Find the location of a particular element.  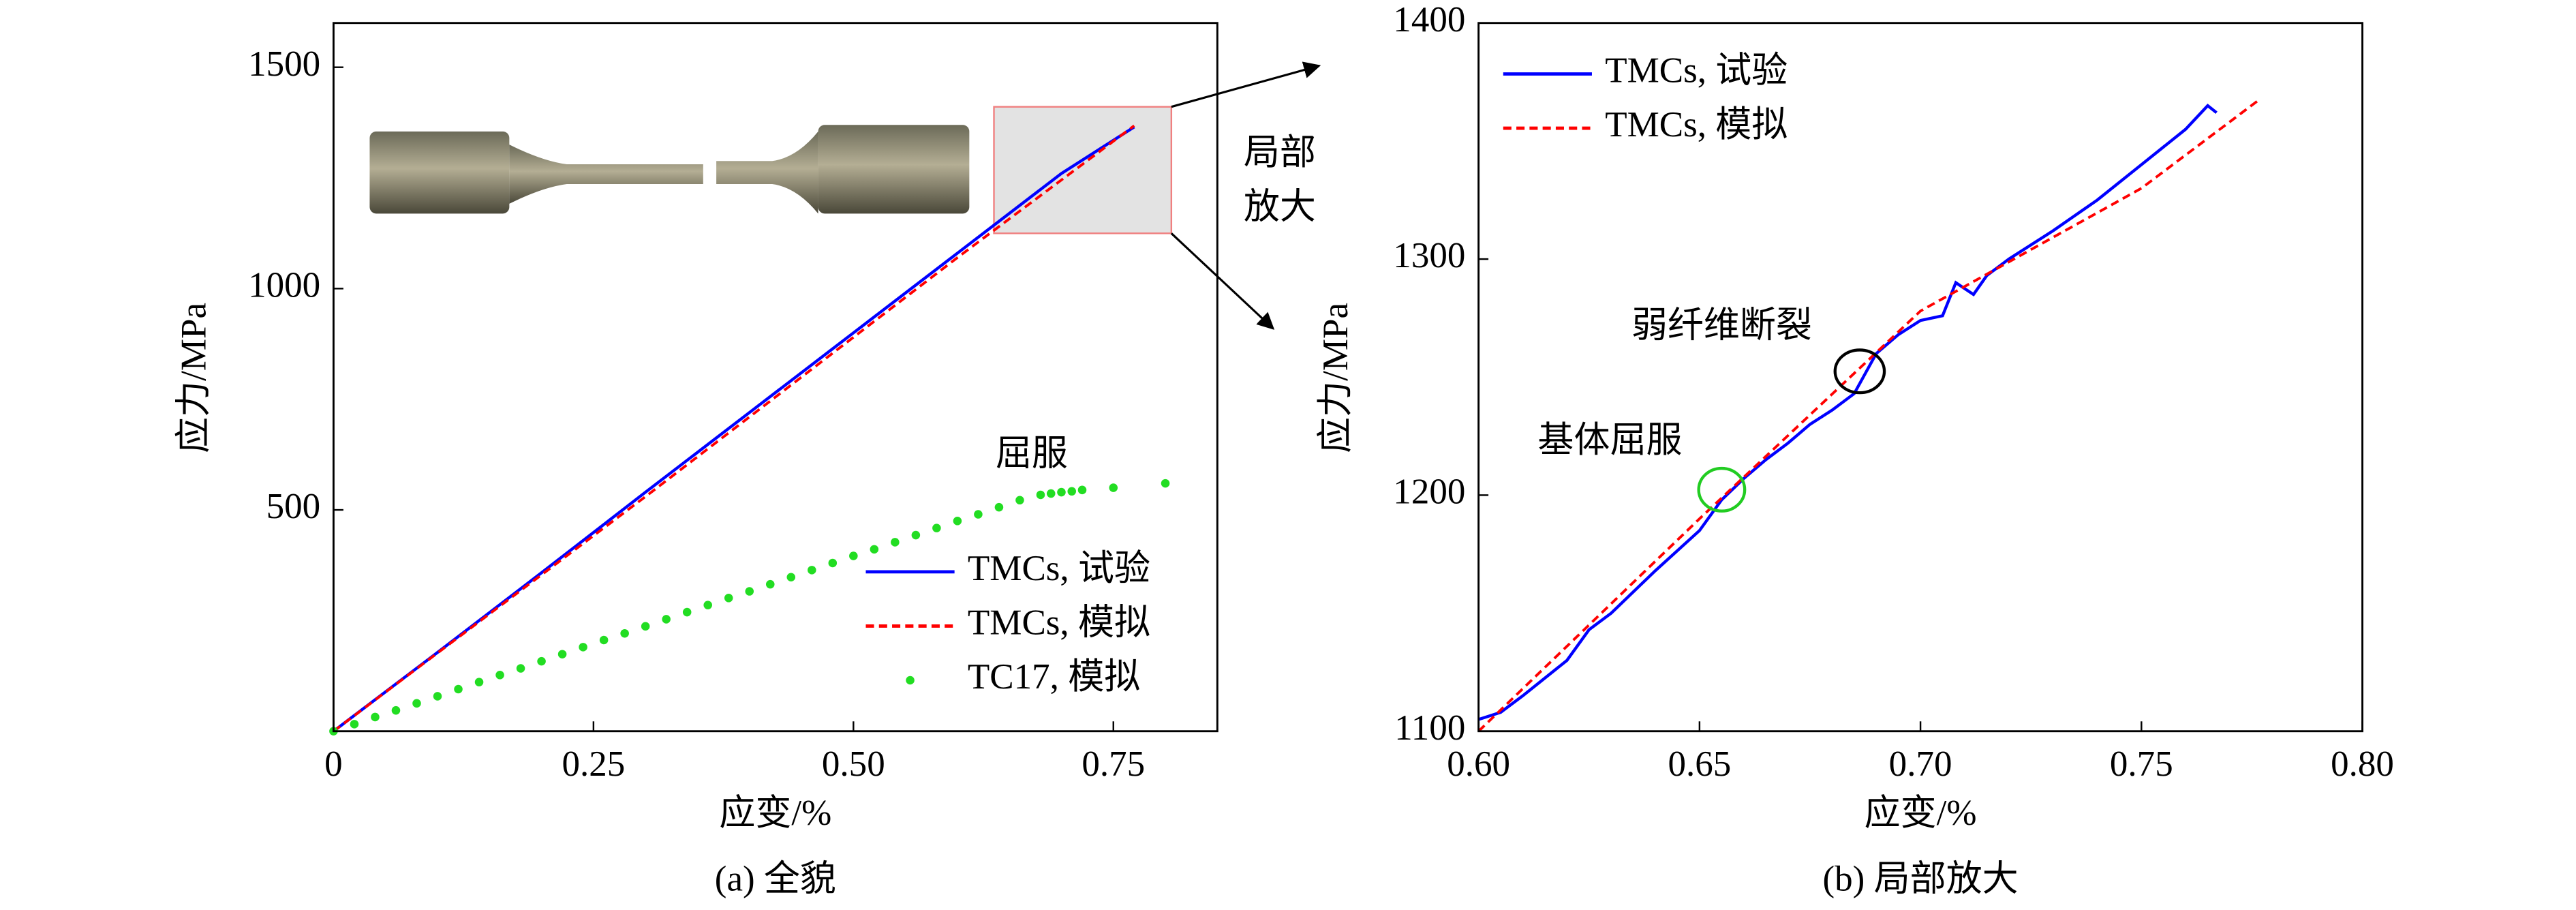

x-tick-label: 0.80 is located at coordinates (2362, 764).